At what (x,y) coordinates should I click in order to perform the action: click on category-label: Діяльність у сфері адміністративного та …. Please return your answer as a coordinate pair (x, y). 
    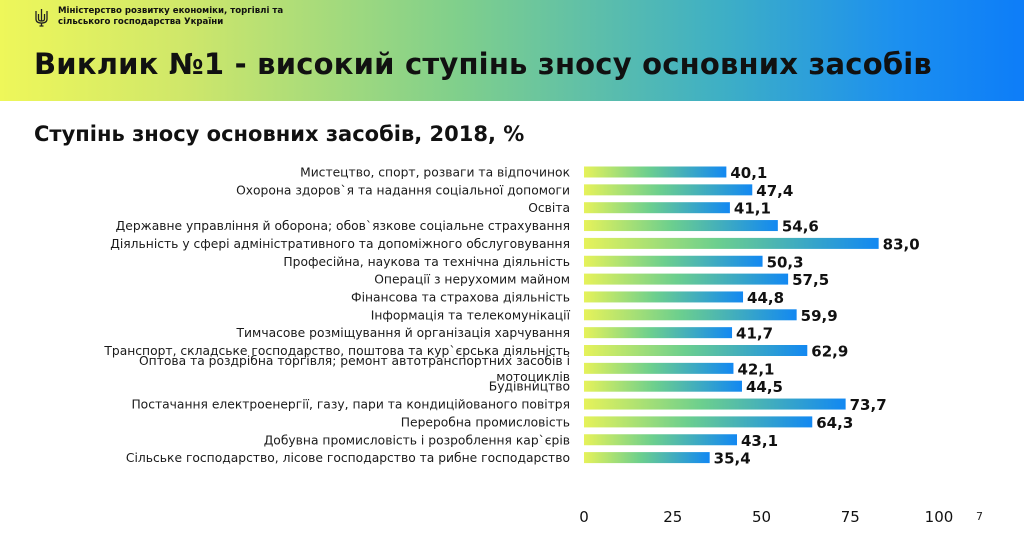
    Looking at the image, I should click on (340, 244).